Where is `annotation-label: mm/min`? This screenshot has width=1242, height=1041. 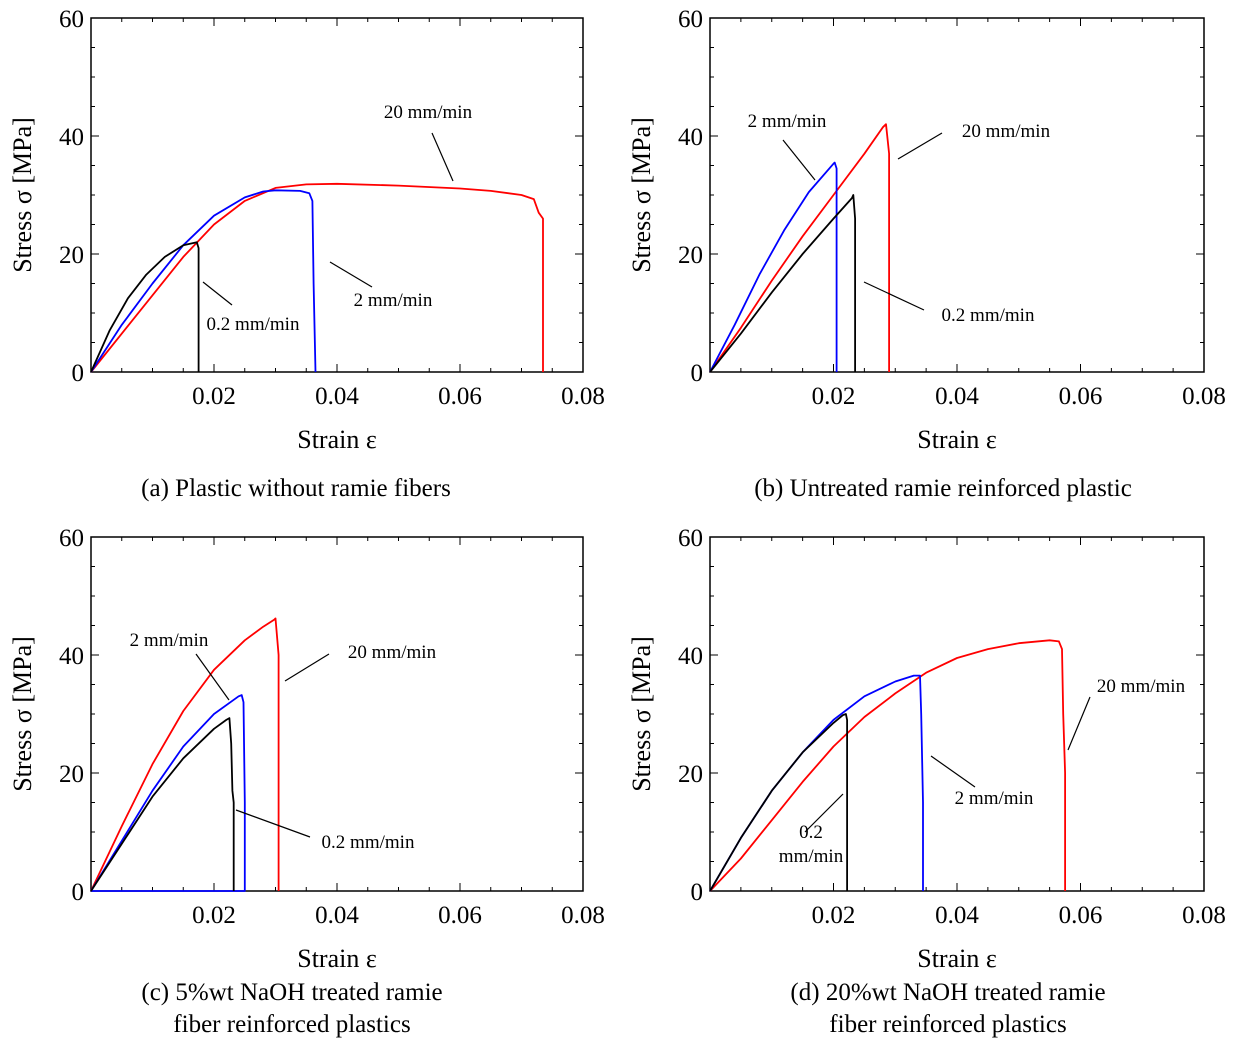
annotation-label: mm/min is located at coordinates (811, 856).